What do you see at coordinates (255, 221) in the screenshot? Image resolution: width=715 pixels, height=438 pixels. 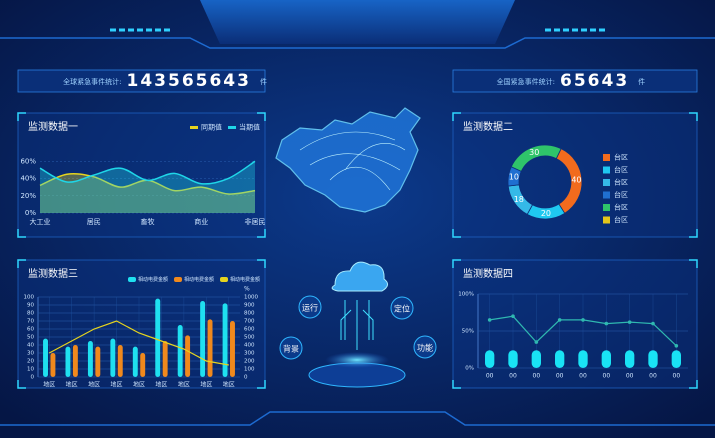 I see `x-tick-label: 非居民` at bounding box center [255, 221].